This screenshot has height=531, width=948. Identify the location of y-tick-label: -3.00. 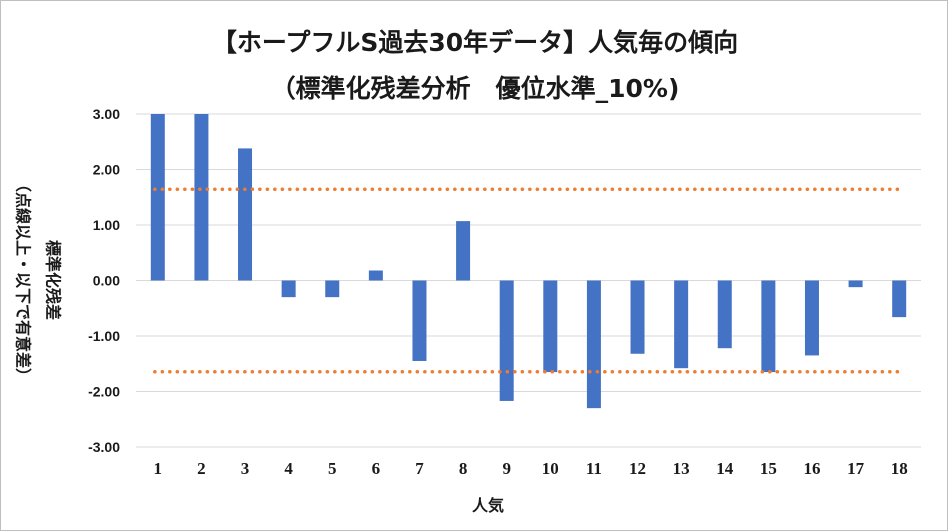
(104, 447).